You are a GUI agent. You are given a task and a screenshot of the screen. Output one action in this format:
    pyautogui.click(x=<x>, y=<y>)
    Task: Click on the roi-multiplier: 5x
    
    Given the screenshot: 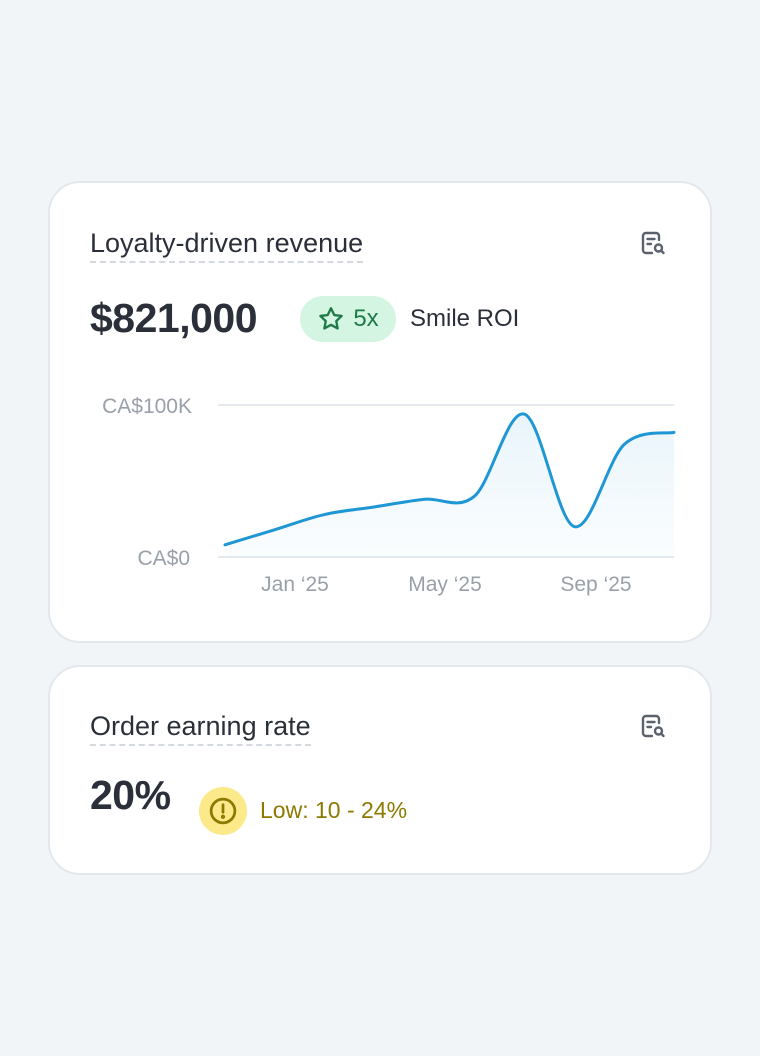 What is the action you would take?
    pyautogui.click(x=366, y=318)
    